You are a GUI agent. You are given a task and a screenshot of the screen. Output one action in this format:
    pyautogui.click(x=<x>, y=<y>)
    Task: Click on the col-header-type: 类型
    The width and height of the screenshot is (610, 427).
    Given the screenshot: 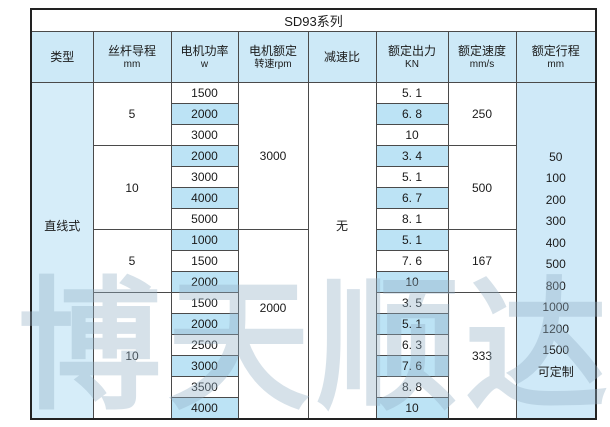 What is the action you would take?
    pyautogui.click(x=62, y=57)
    